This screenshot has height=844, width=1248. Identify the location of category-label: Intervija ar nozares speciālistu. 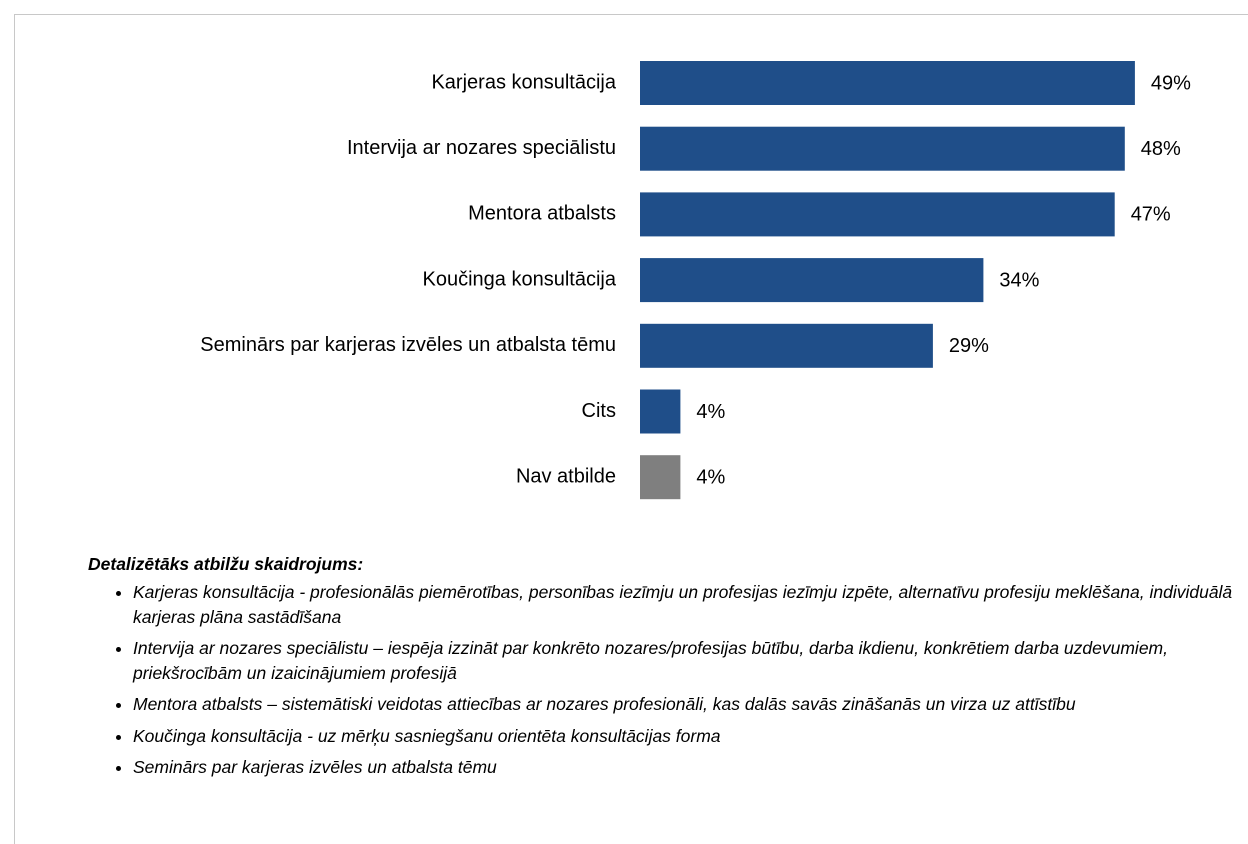
(481, 148).